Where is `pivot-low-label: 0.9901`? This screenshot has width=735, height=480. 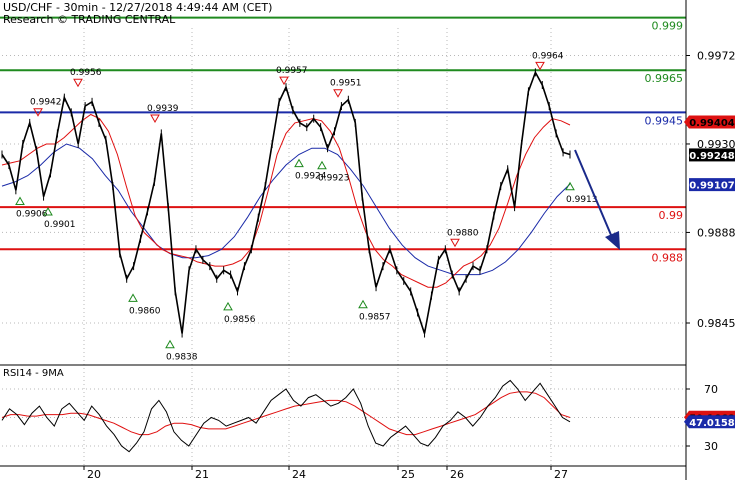
pivot-low-label: 0.9901 is located at coordinates (60, 225).